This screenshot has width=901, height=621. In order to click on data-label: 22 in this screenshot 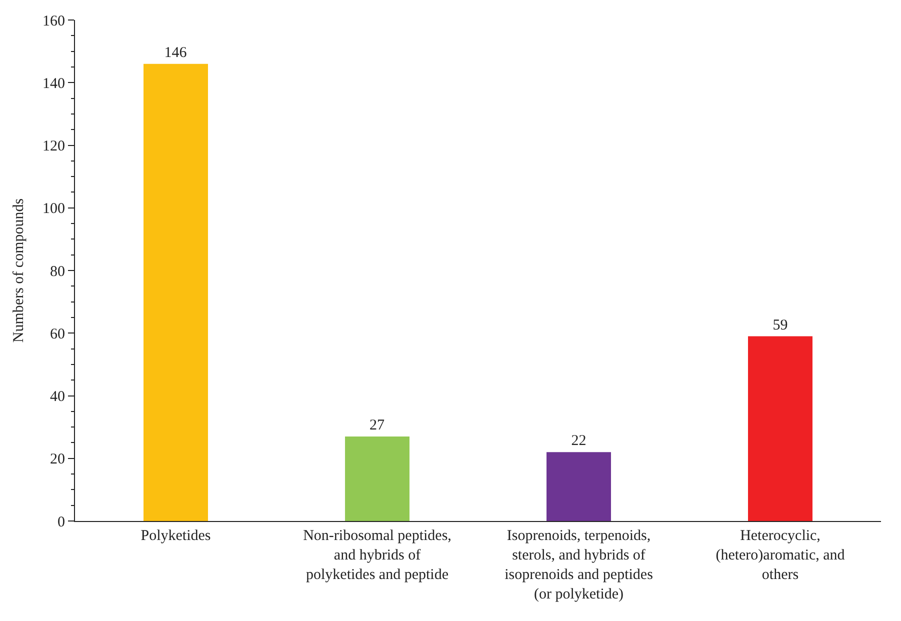, I will do `click(578, 441)`.